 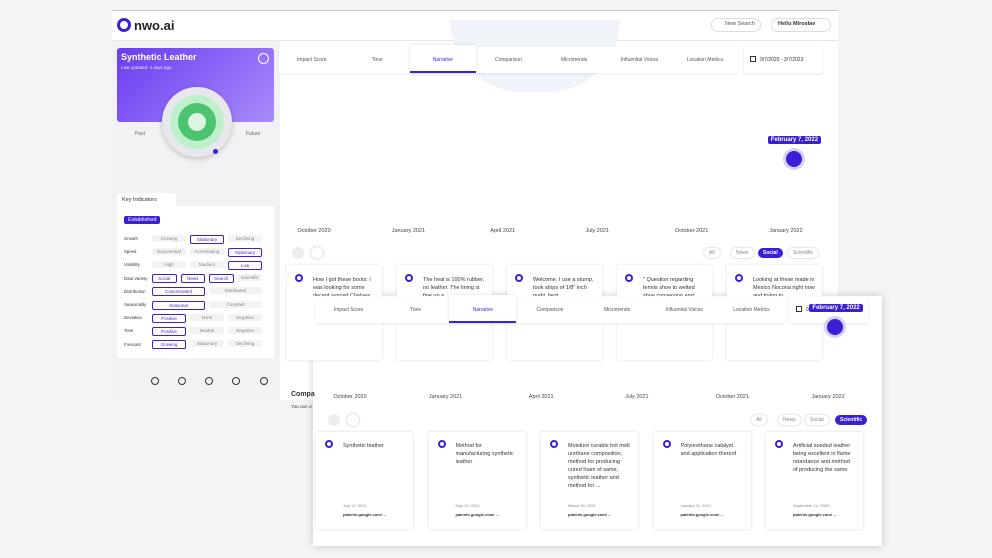 I want to click on indicator-option: Neutral, so click(x=207, y=330).